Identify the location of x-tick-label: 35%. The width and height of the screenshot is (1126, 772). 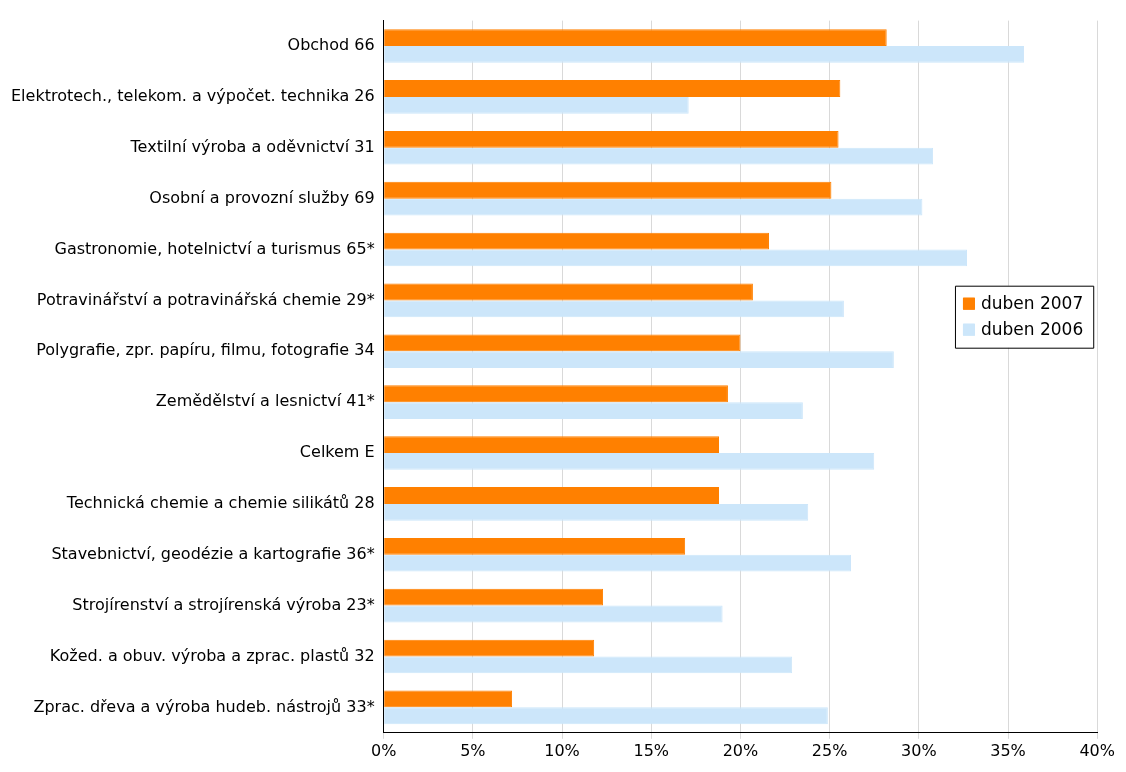
(1008, 750).